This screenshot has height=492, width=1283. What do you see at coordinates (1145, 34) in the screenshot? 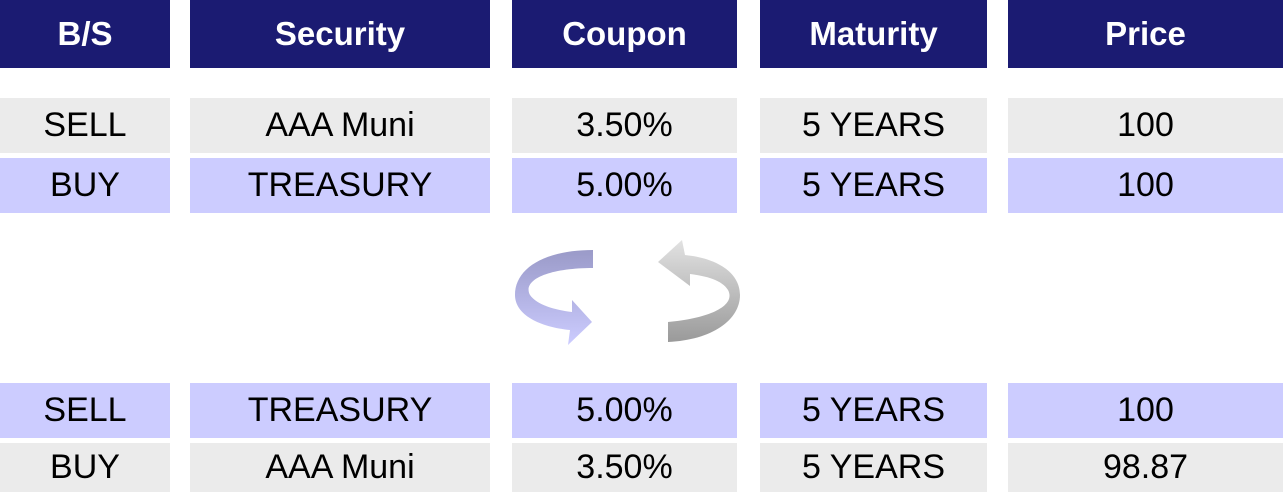
I see `header-cell: Price` at bounding box center [1145, 34].